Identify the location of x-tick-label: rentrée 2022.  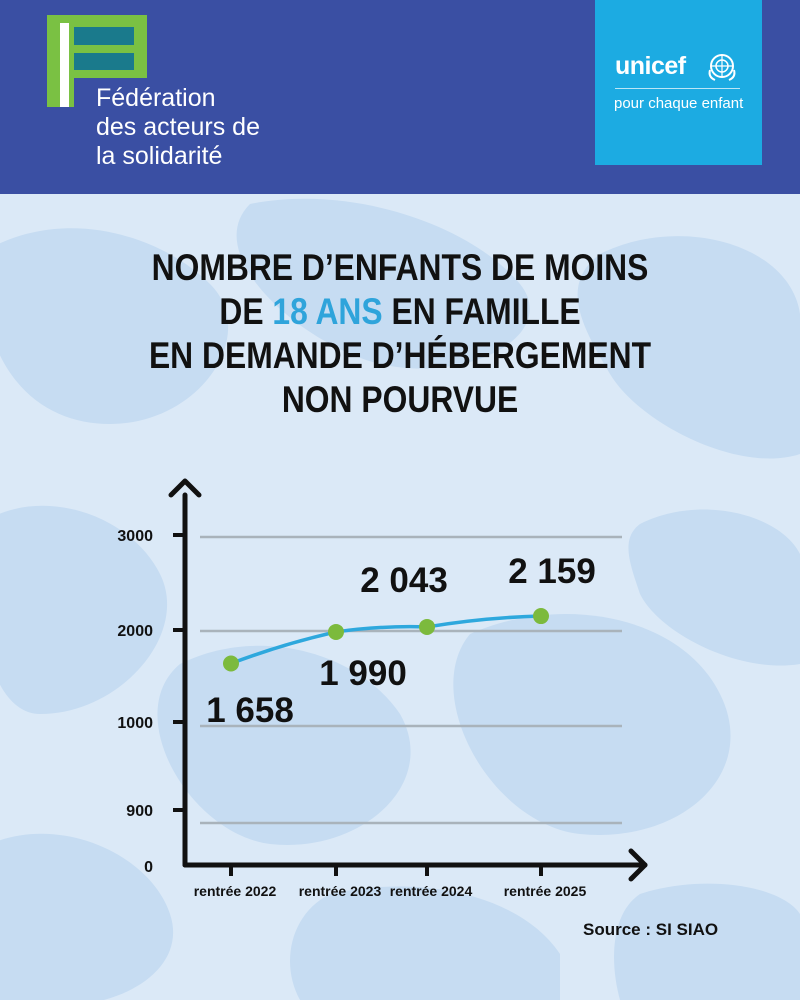
(235, 891).